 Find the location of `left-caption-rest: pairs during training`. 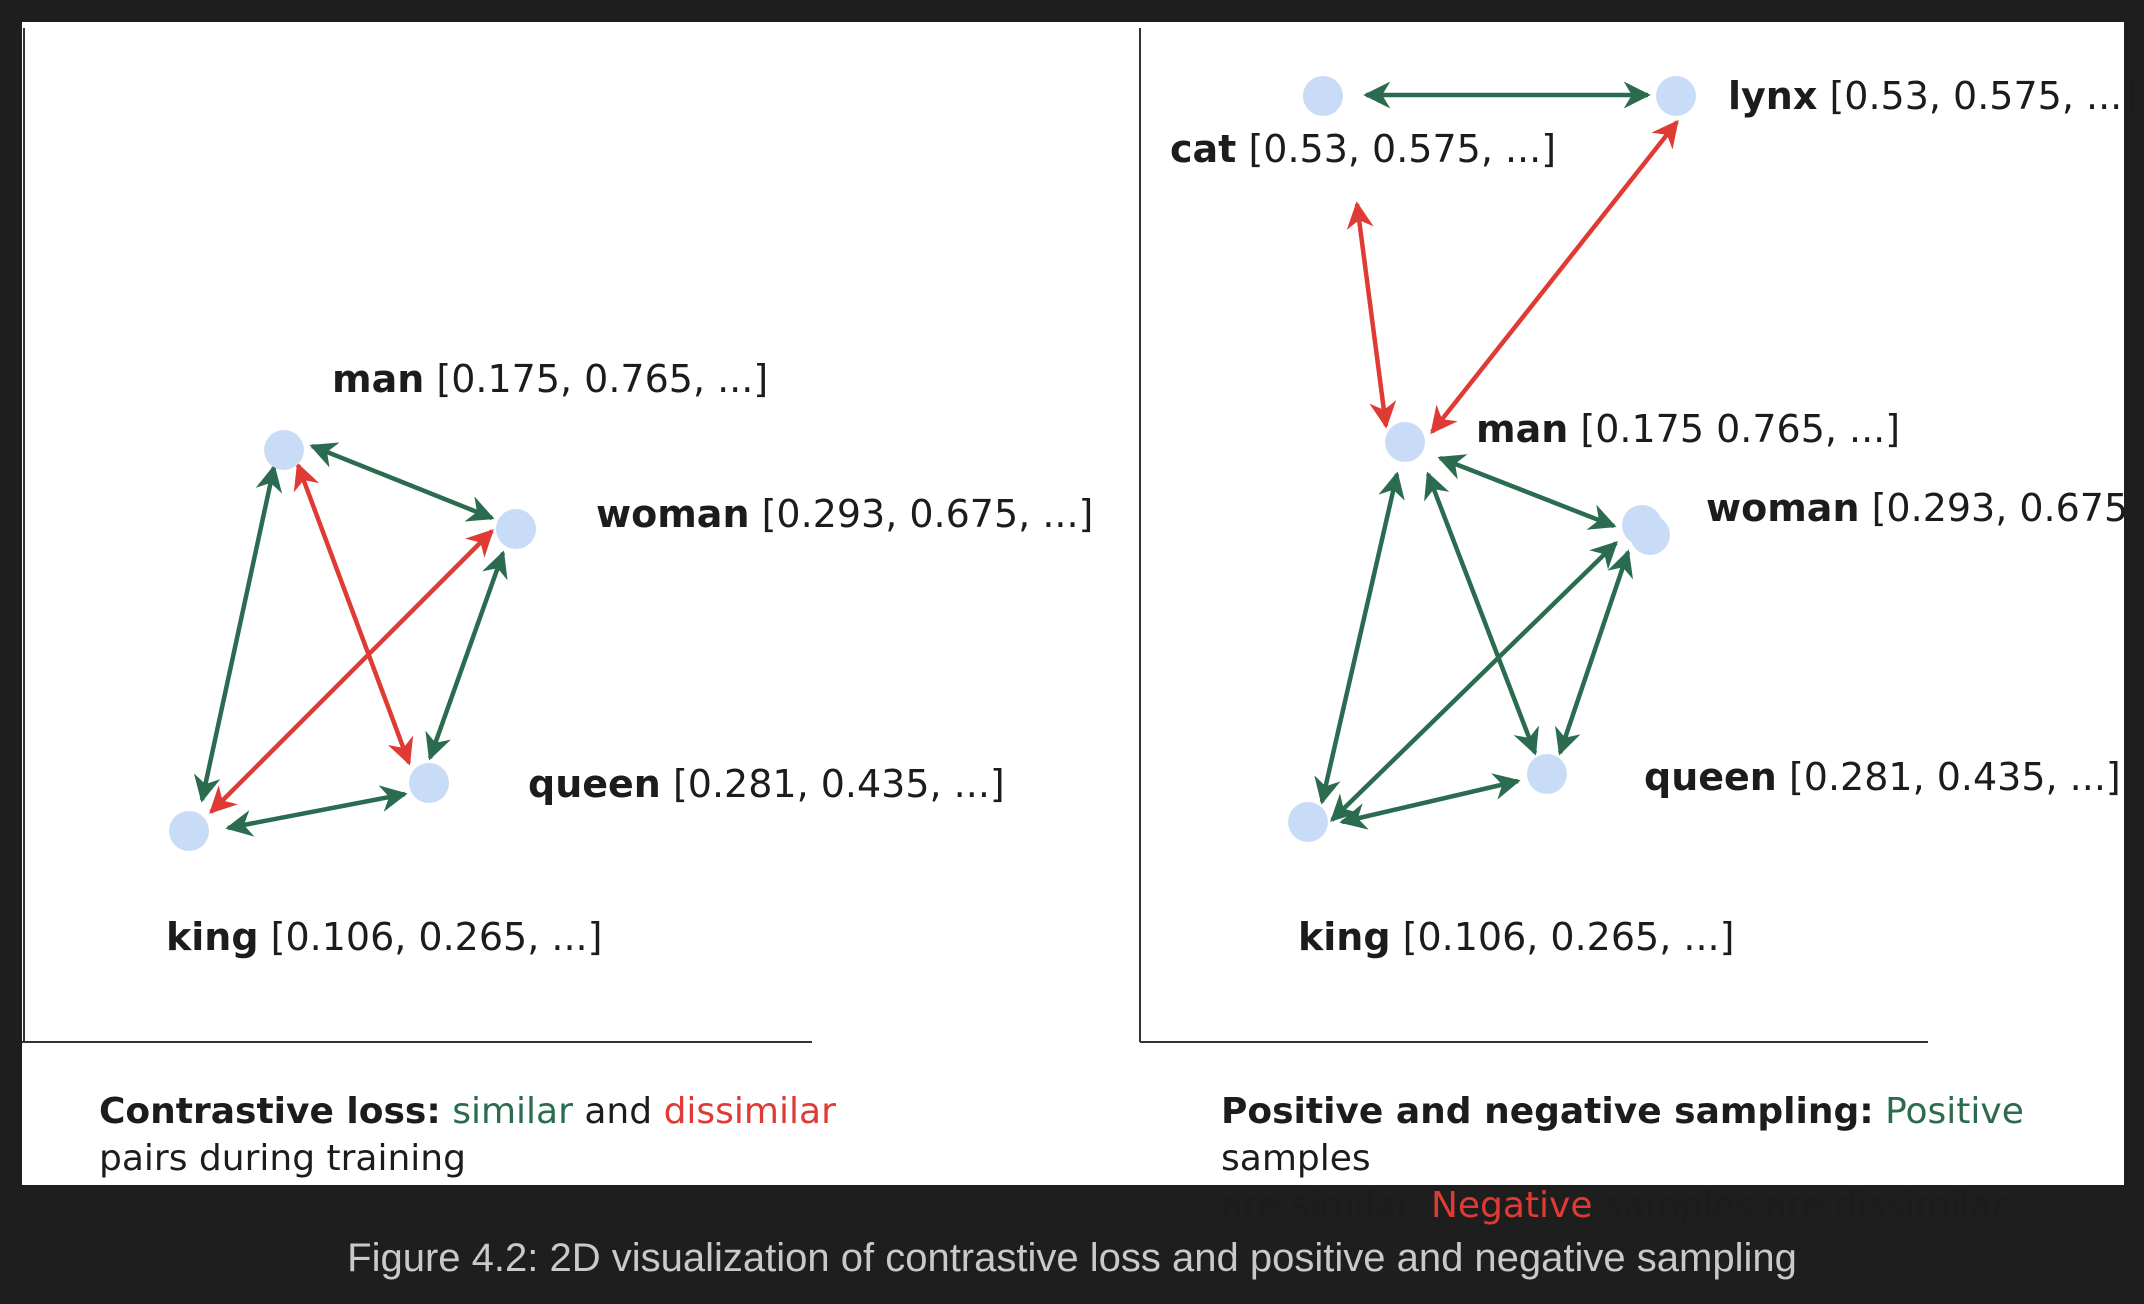

left-caption-rest: pairs during training is located at coordinates (282, 1158).